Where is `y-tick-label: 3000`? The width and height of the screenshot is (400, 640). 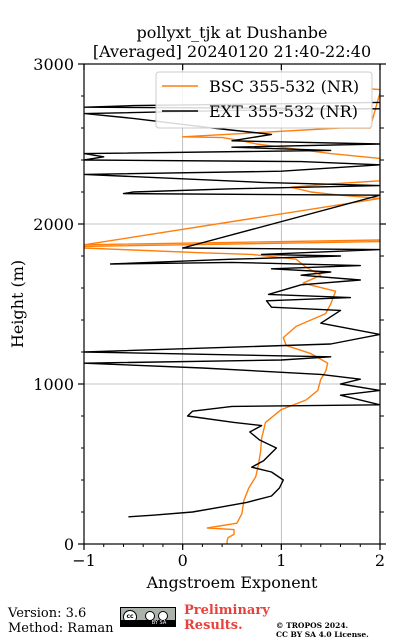
y-tick-label: 3000 is located at coordinates (53, 64).